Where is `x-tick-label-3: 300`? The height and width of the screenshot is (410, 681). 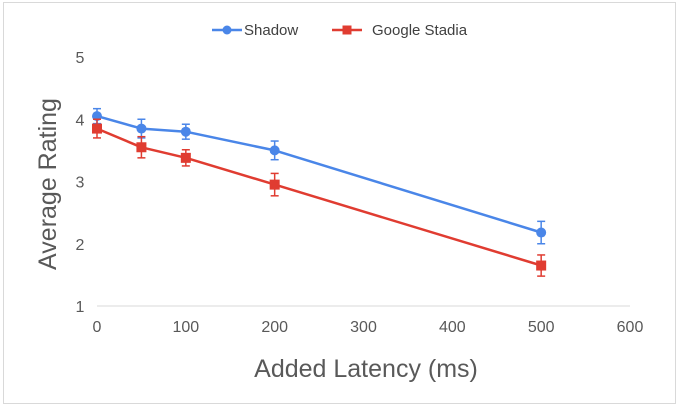
x-tick-label-3: 300 is located at coordinates (363, 327).